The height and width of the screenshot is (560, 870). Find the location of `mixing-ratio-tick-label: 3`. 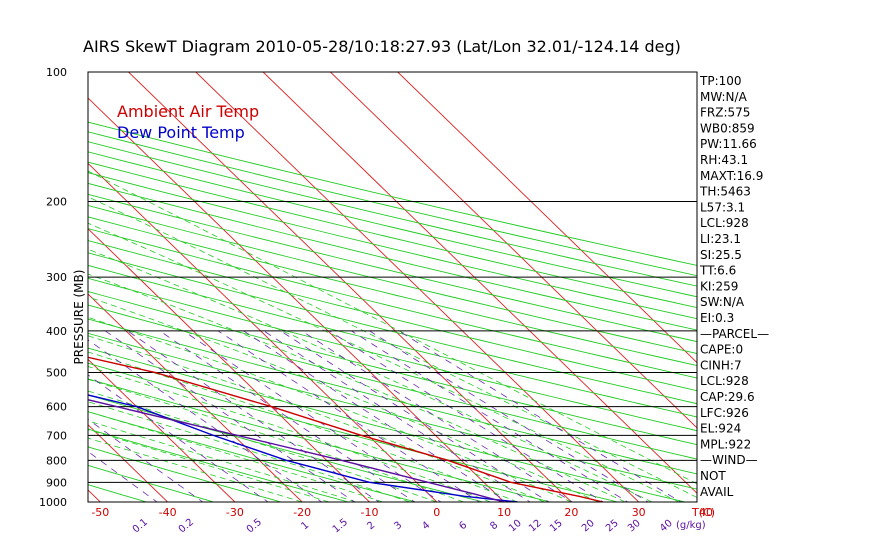

mixing-ratio-tick-label: 3 is located at coordinates (398, 526).